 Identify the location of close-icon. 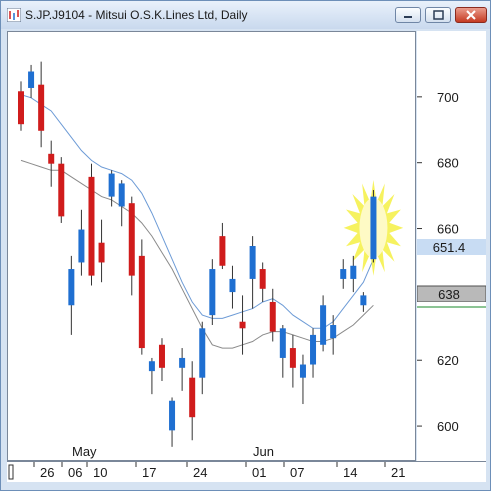
(471, 15).